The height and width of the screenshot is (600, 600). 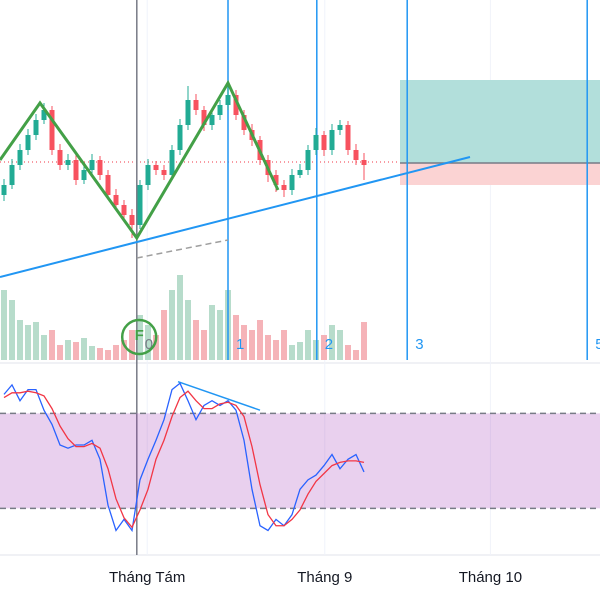 I want to click on x-tick-label: Tháng 9, so click(x=324, y=577).